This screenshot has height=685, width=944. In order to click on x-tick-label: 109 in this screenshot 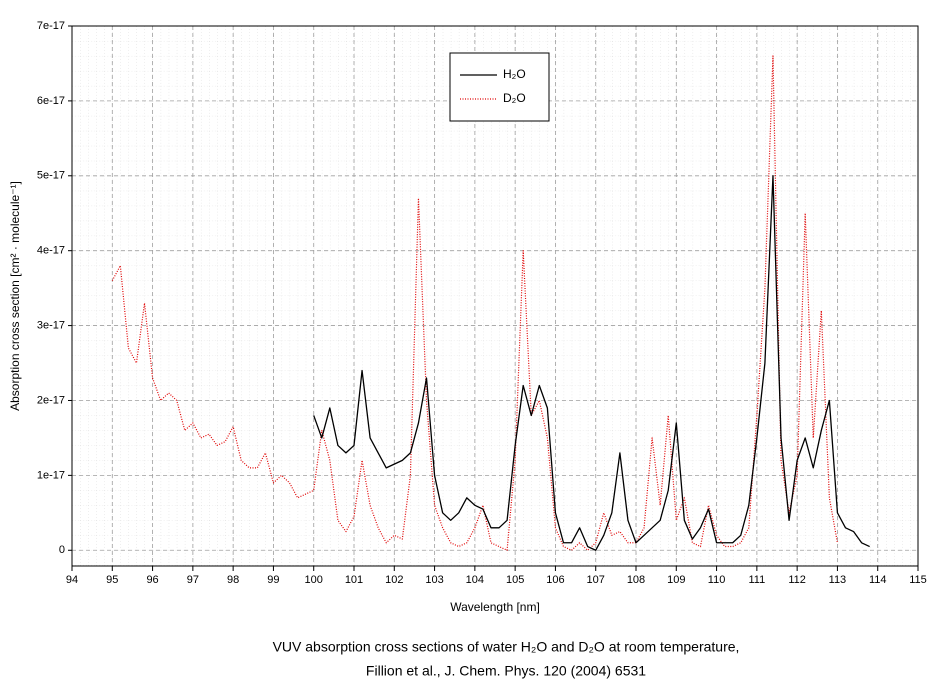, I will do `click(676, 580)`.